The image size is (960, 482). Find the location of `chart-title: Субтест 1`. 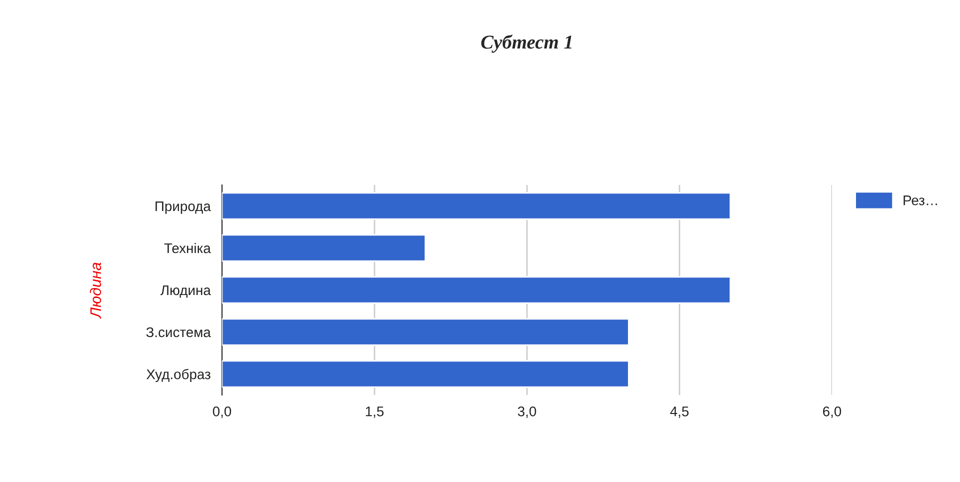

chart-title: Субтест 1 is located at coordinates (526, 43).